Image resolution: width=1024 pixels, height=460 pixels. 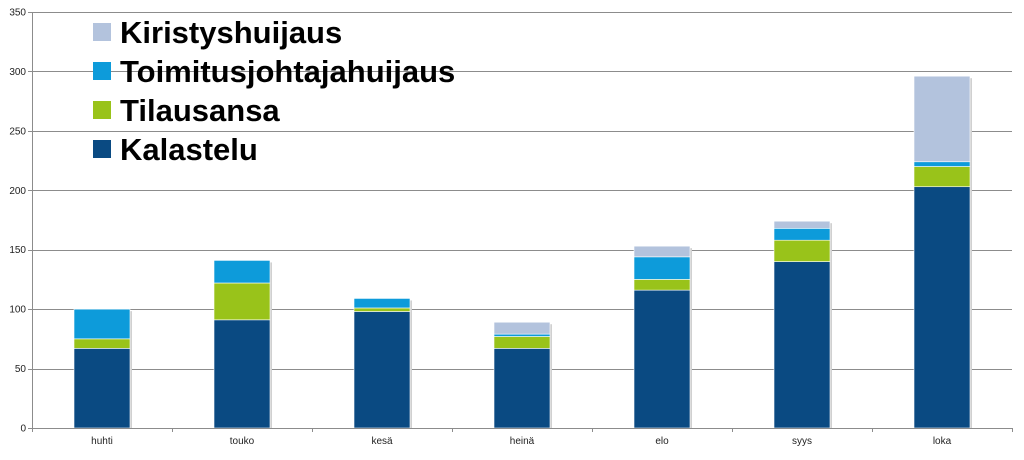 I want to click on x-tick-label: syys, so click(x=802, y=441).